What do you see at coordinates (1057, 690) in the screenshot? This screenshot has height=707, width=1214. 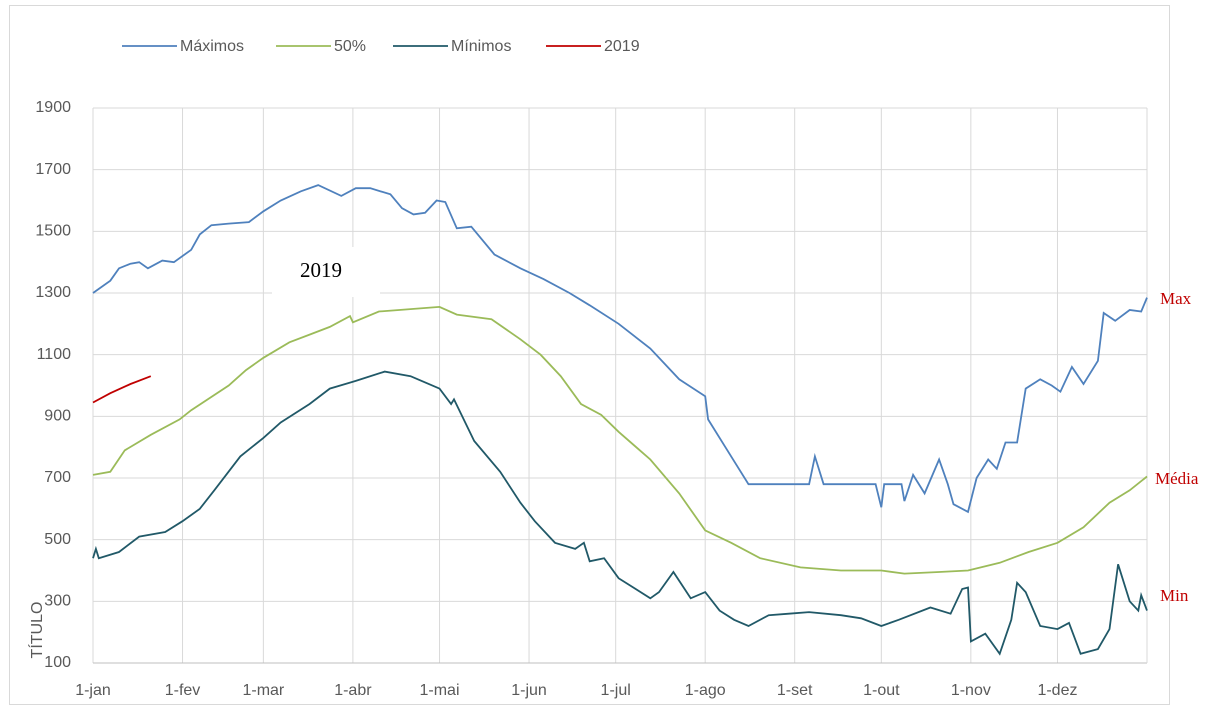 I see `x-tick-label: 1-dez` at bounding box center [1057, 690].